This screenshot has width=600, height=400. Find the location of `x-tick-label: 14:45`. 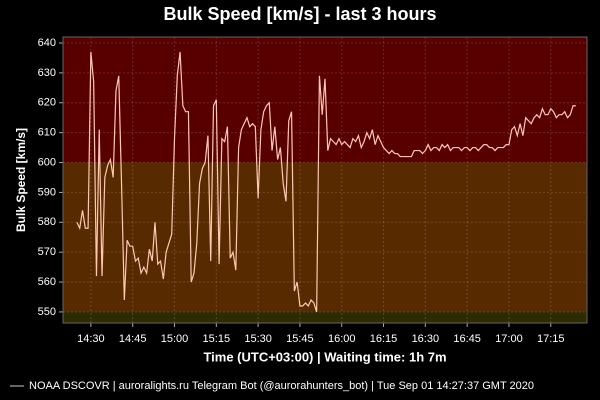

x-tick-label: 14:45 is located at coordinates (133, 339).